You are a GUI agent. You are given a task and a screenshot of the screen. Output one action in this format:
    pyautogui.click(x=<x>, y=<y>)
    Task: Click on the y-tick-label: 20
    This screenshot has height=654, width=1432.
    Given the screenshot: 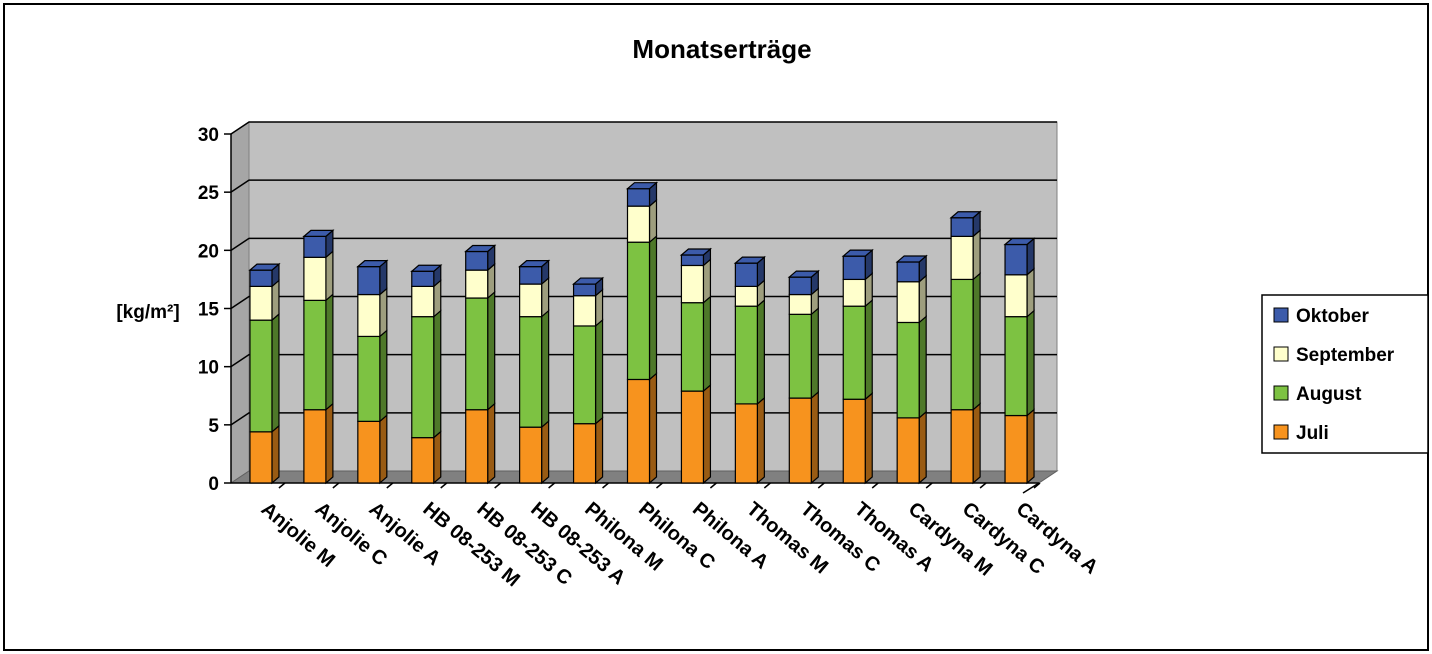 What is the action you would take?
    pyautogui.click(x=208, y=251)
    